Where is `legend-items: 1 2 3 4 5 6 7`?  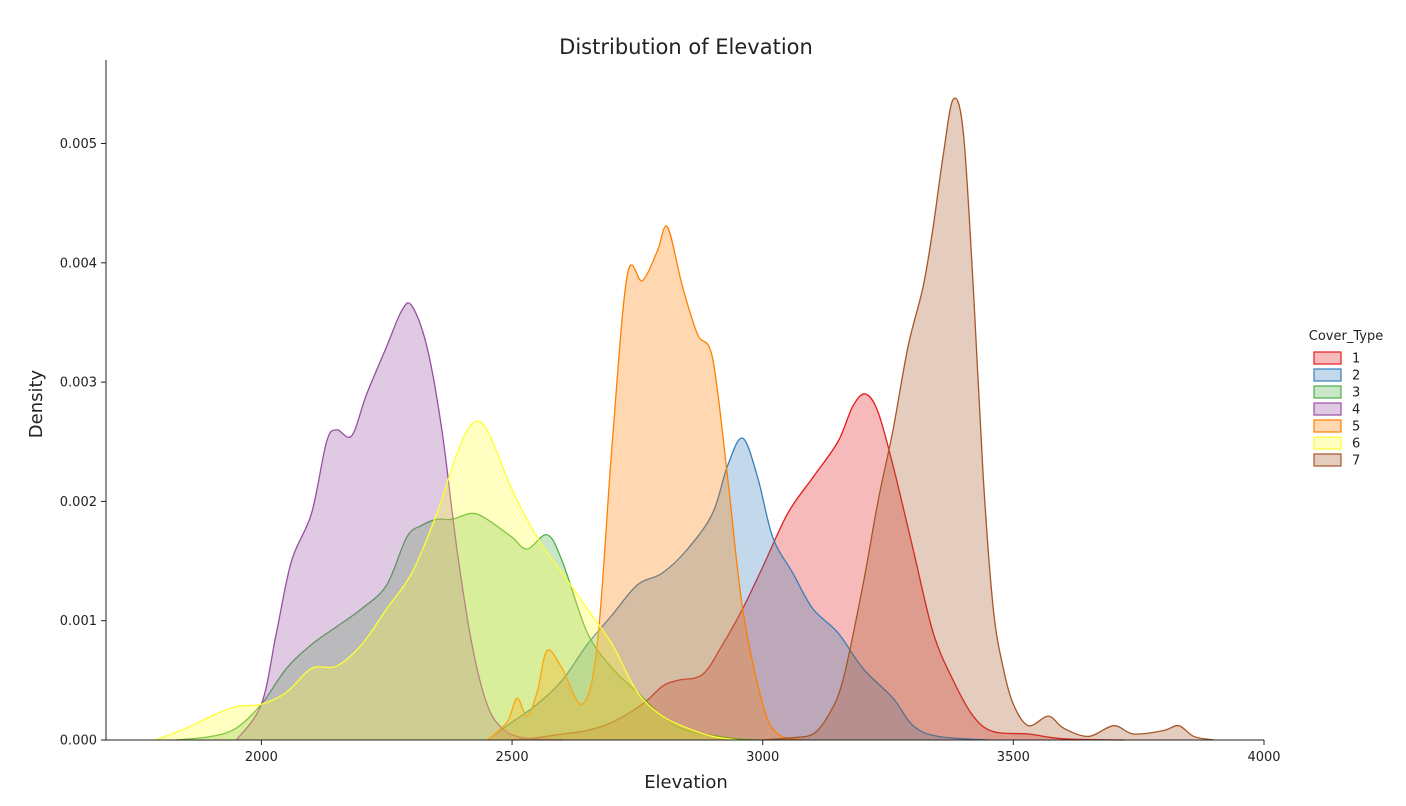 legend-items: 1 2 3 4 5 6 7 is located at coordinates (1336, 410).